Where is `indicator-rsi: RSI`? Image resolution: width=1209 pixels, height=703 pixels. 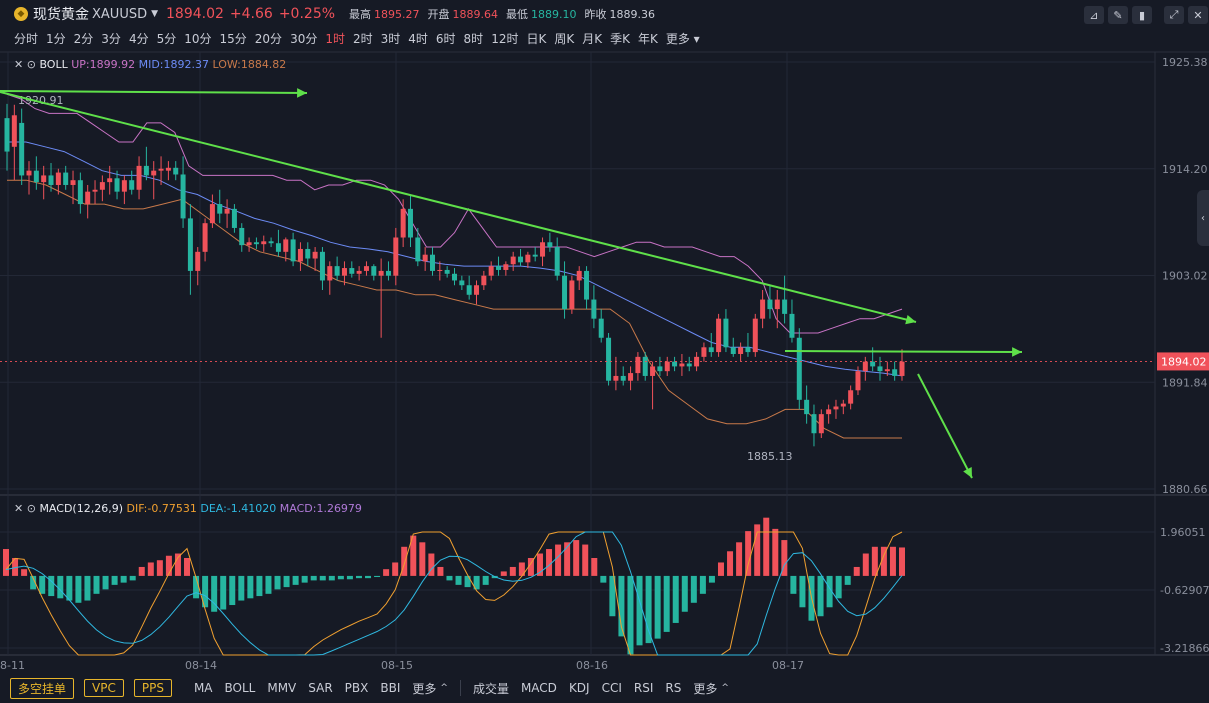 indicator-rsi: RSI is located at coordinates (643, 688).